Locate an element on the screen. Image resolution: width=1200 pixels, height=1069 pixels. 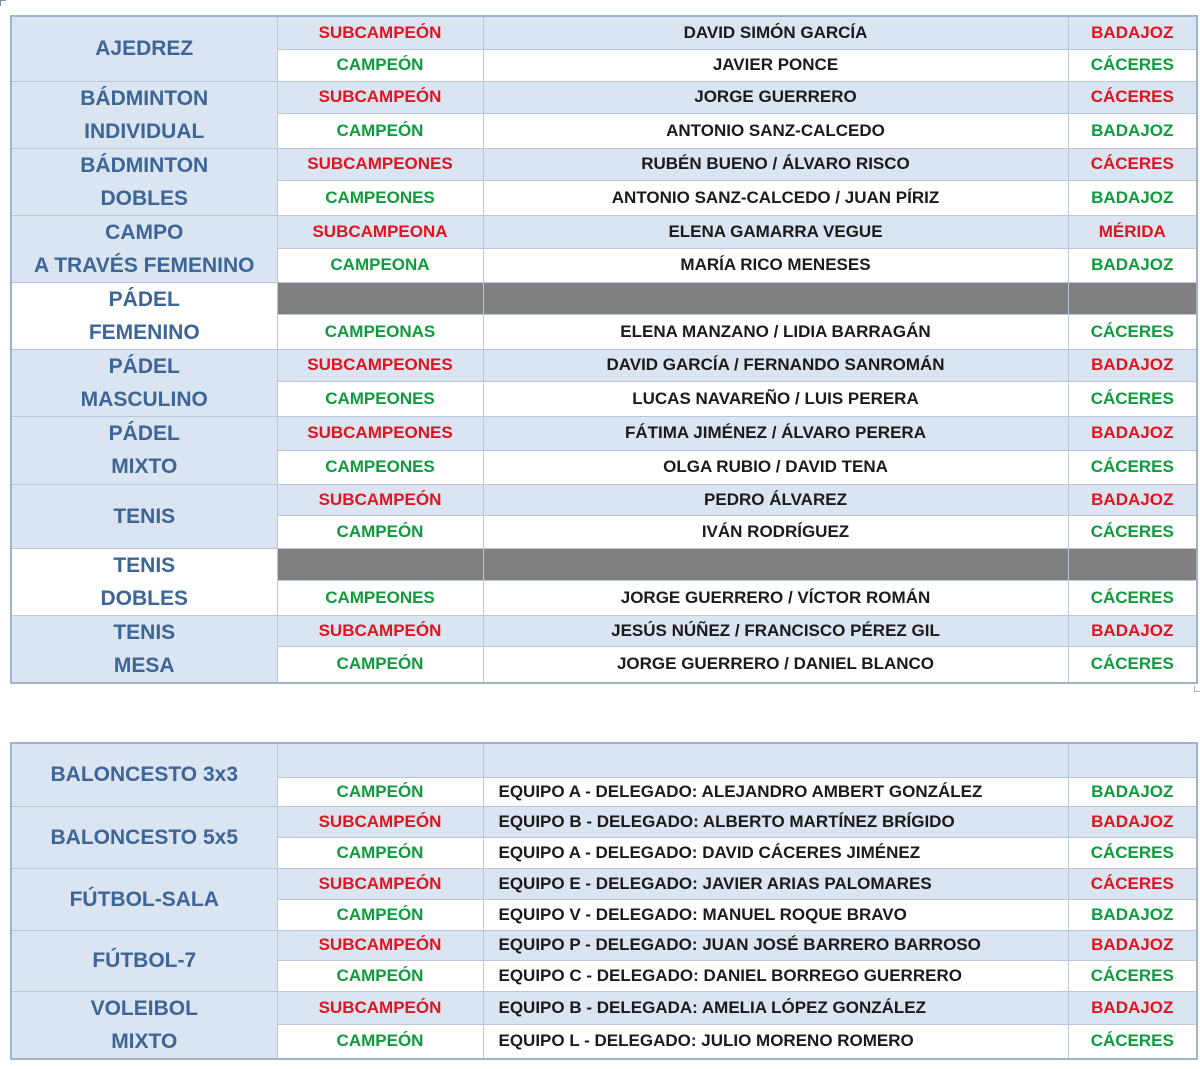
sport-name-cell: FÚTBOL-SALA is located at coordinates (144, 899).